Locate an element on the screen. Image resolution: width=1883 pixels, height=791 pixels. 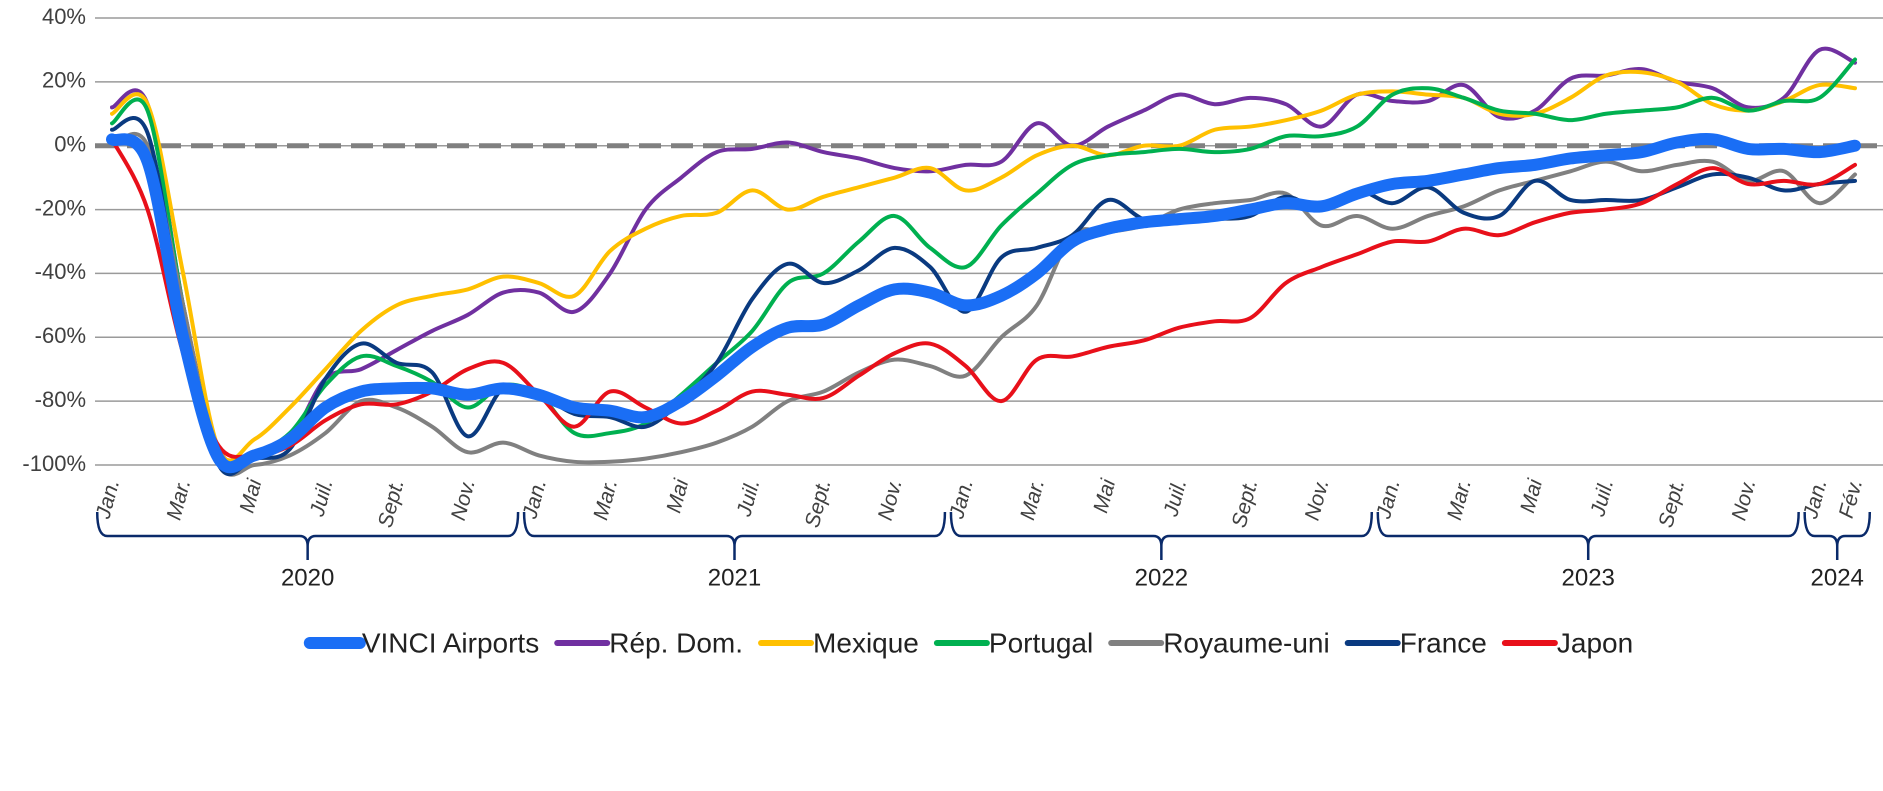
y-tick-label: -100% is located at coordinates (54, 463).